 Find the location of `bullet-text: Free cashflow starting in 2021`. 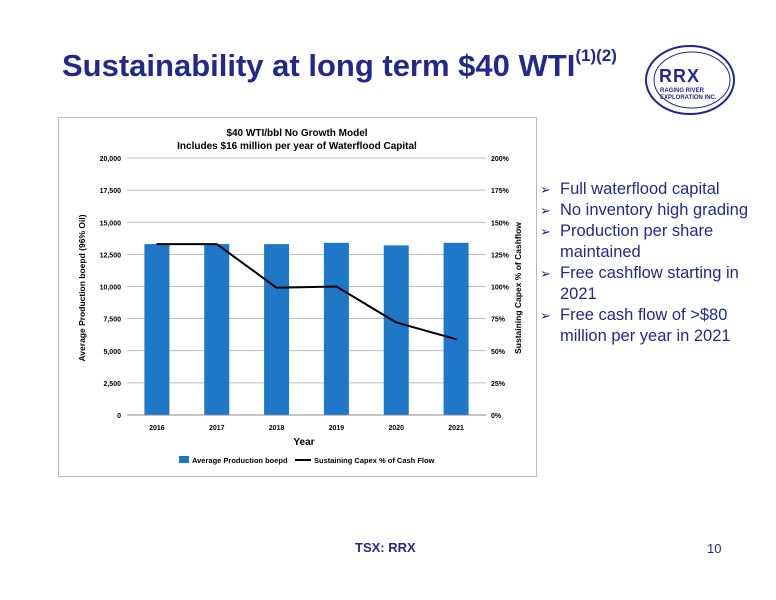

bullet-text: Free cashflow starting in 2021 is located at coordinates (649, 283).